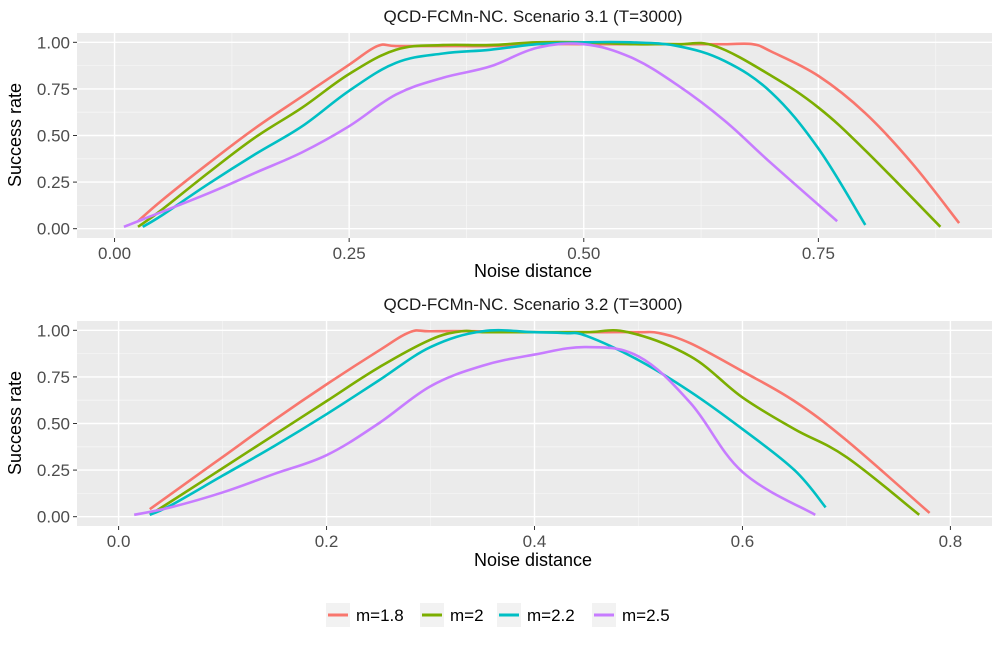 This screenshot has width=1000, height=650. Describe the element at coordinates (114, 253) in the screenshot. I see `x-tick-label: 0.00` at that location.